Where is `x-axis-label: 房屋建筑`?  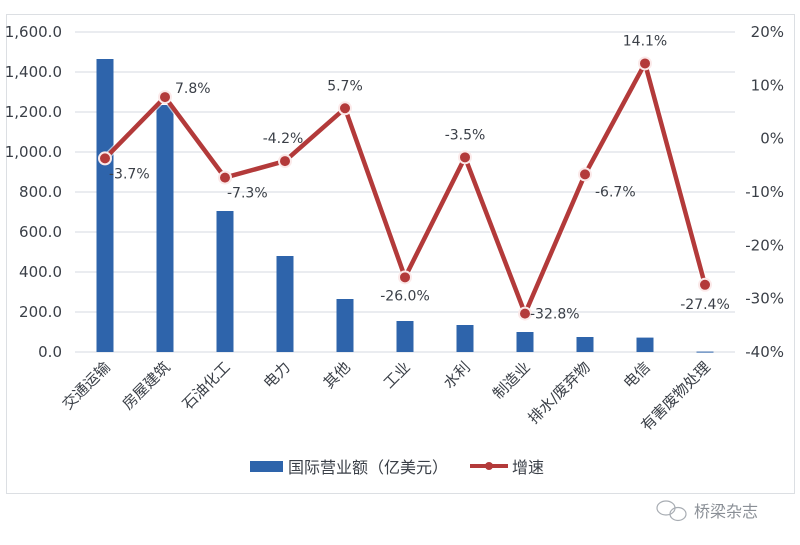 x-axis-label: 房屋建筑 is located at coordinates (146, 385).